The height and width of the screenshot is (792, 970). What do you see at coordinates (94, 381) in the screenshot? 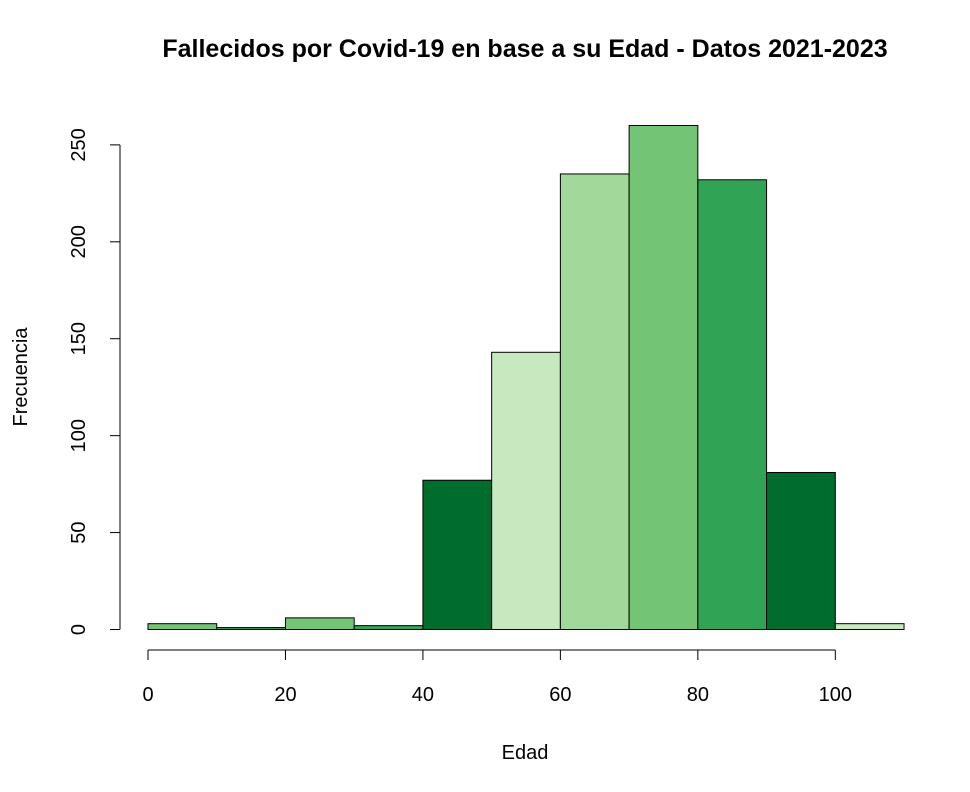
I see `y-axis: 0 50 100 150 200 250` at bounding box center [94, 381].